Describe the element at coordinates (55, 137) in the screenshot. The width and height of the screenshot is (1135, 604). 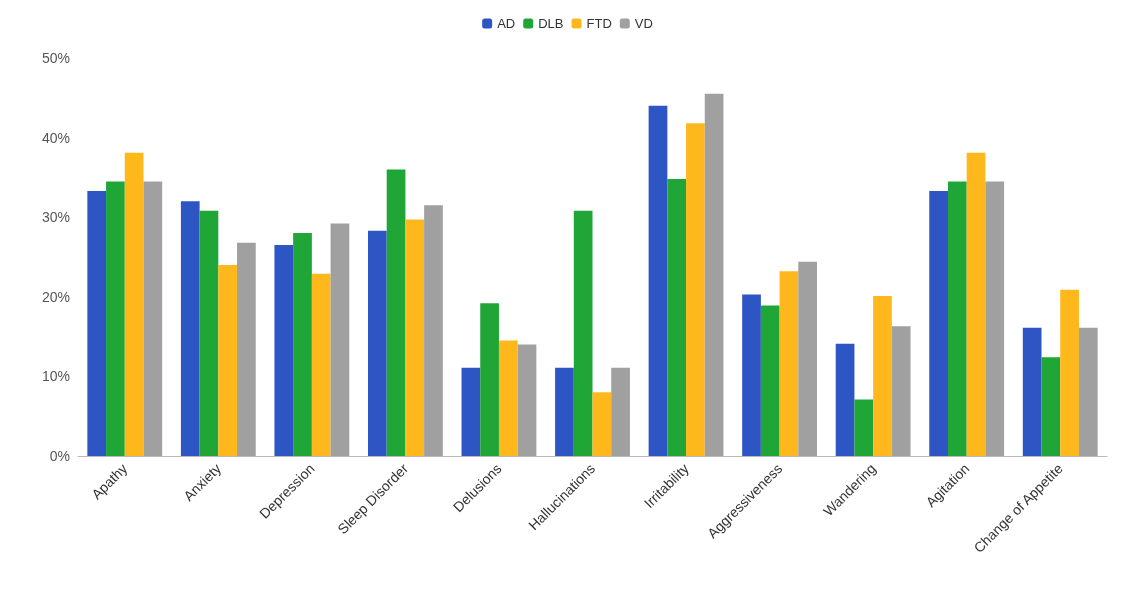
I see `y-tick-label: 40%` at that location.